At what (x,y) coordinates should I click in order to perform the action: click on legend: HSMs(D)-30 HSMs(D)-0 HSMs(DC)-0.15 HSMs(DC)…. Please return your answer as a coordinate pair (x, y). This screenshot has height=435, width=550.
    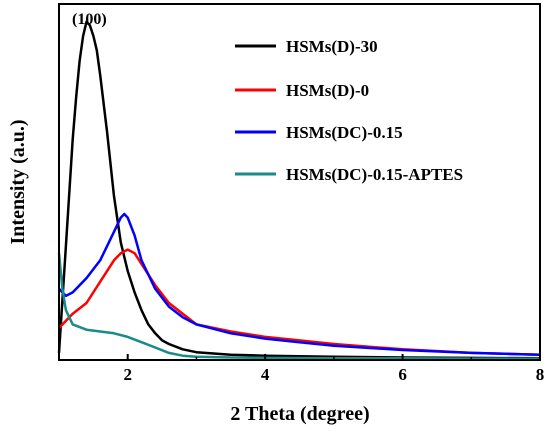
    Looking at the image, I should click on (349, 110).